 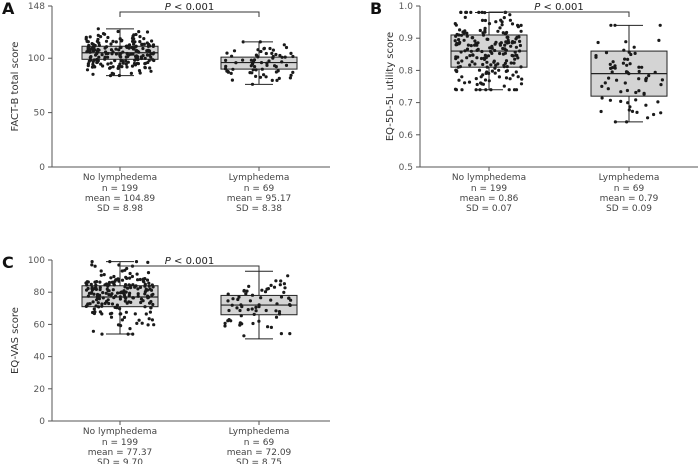 I want to click on p-symbol: P, so click(x=168, y=7).